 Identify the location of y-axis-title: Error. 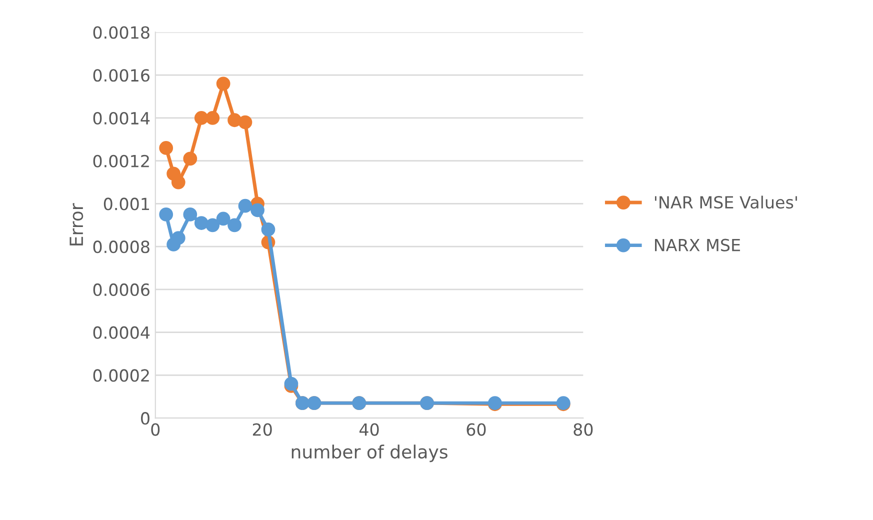
(77, 224).